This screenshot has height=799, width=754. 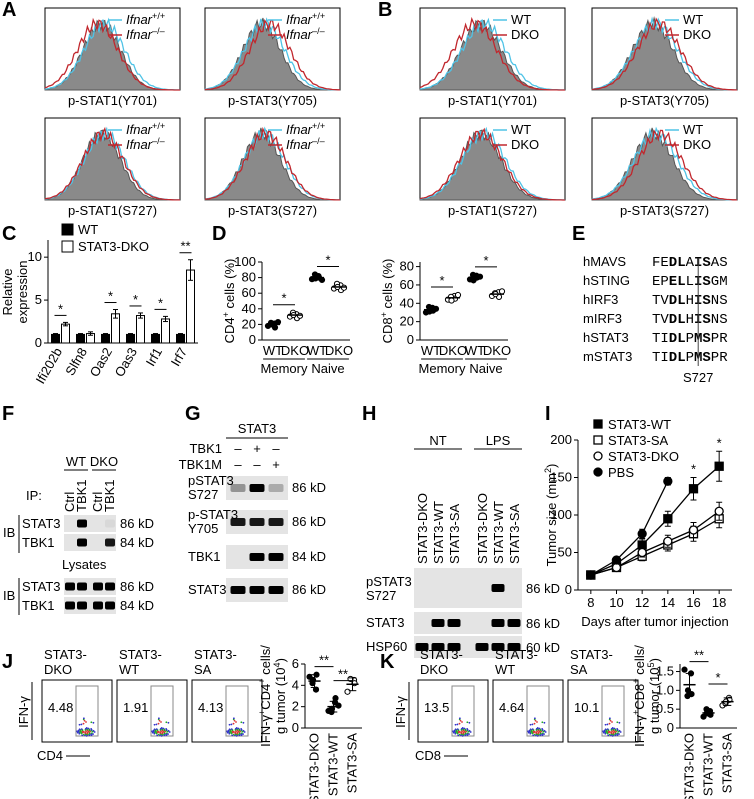 I want to click on legend-label: STAT3-WT, so click(x=639, y=424).